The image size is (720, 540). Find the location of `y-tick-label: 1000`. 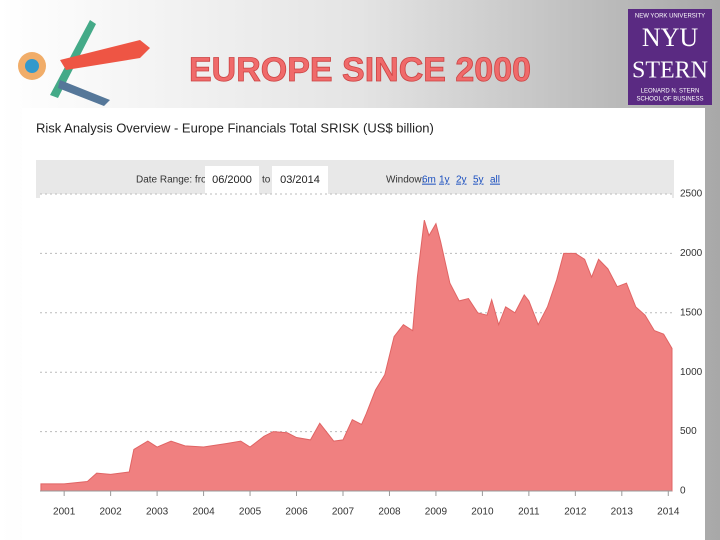

y-tick-label: 1000 is located at coordinates (691, 372).